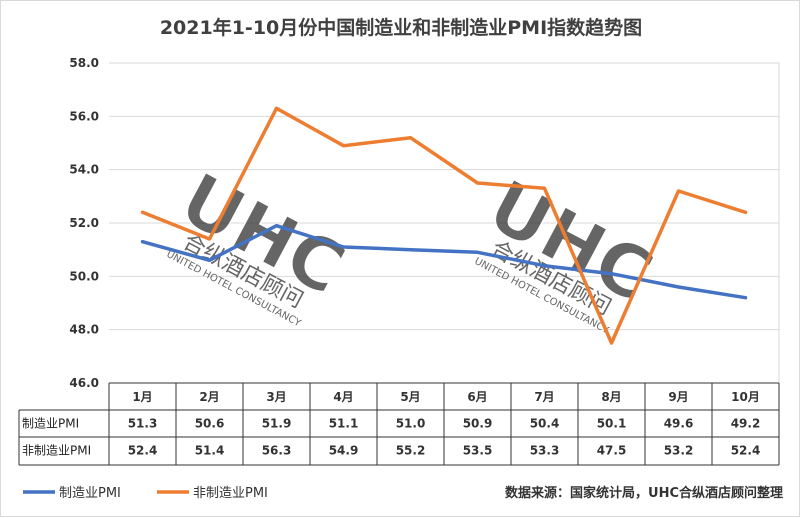 Image resolution: width=800 pixels, height=518 pixels. Describe the element at coordinates (84, 116) in the screenshot. I see `y-tick-label: 56.0` at that location.